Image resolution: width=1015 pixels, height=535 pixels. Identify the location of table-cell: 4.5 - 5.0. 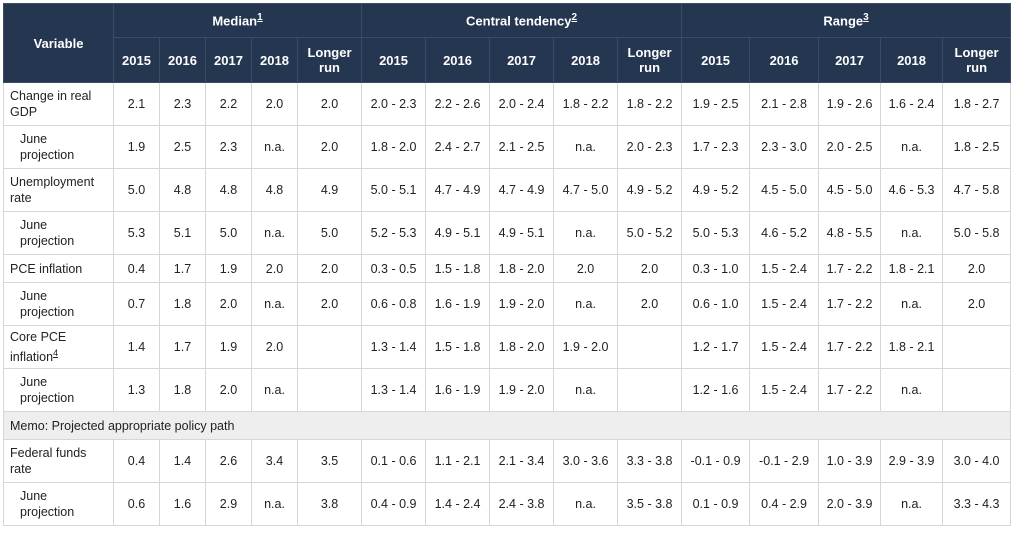
(784, 190).